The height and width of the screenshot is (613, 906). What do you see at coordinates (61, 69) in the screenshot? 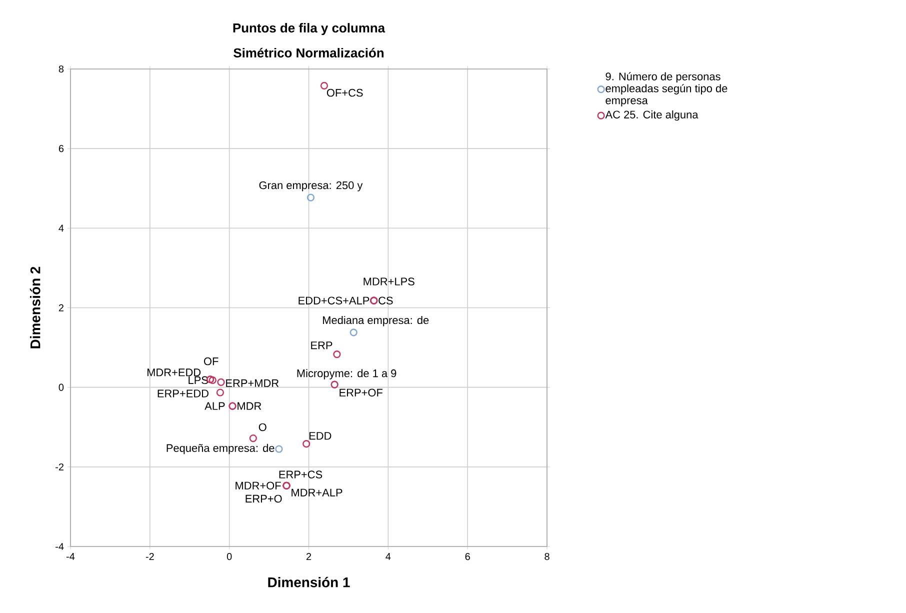
I see `y-tick-label: 8` at bounding box center [61, 69].